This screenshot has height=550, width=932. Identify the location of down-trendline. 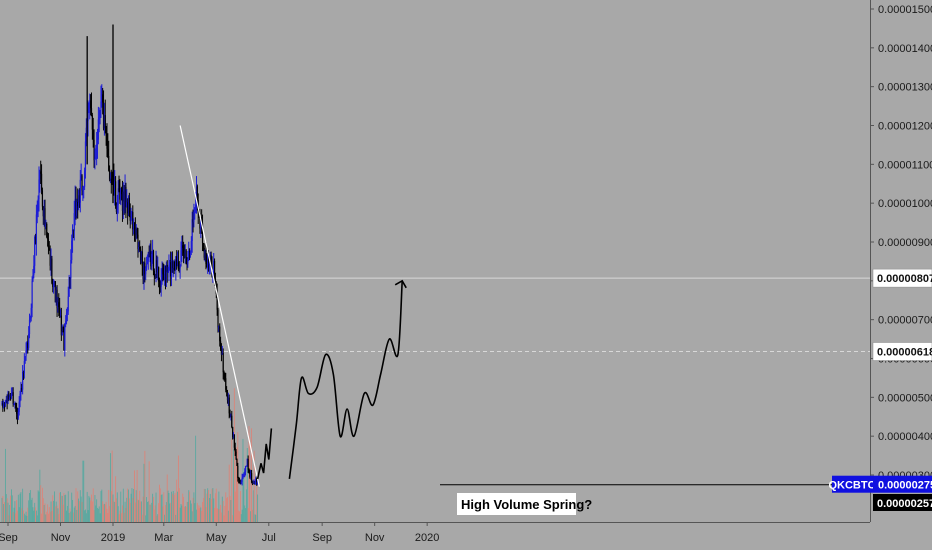
(219, 306).